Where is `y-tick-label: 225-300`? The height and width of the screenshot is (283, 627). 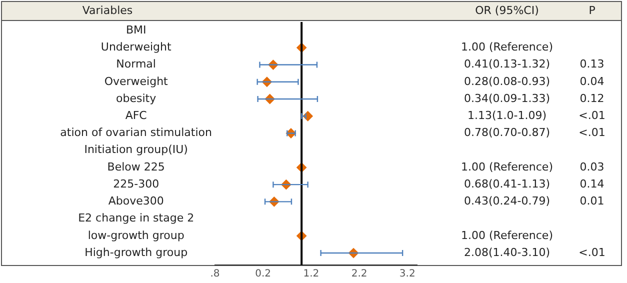
y-tick-label: 225-300 is located at coordinates (136, 183).